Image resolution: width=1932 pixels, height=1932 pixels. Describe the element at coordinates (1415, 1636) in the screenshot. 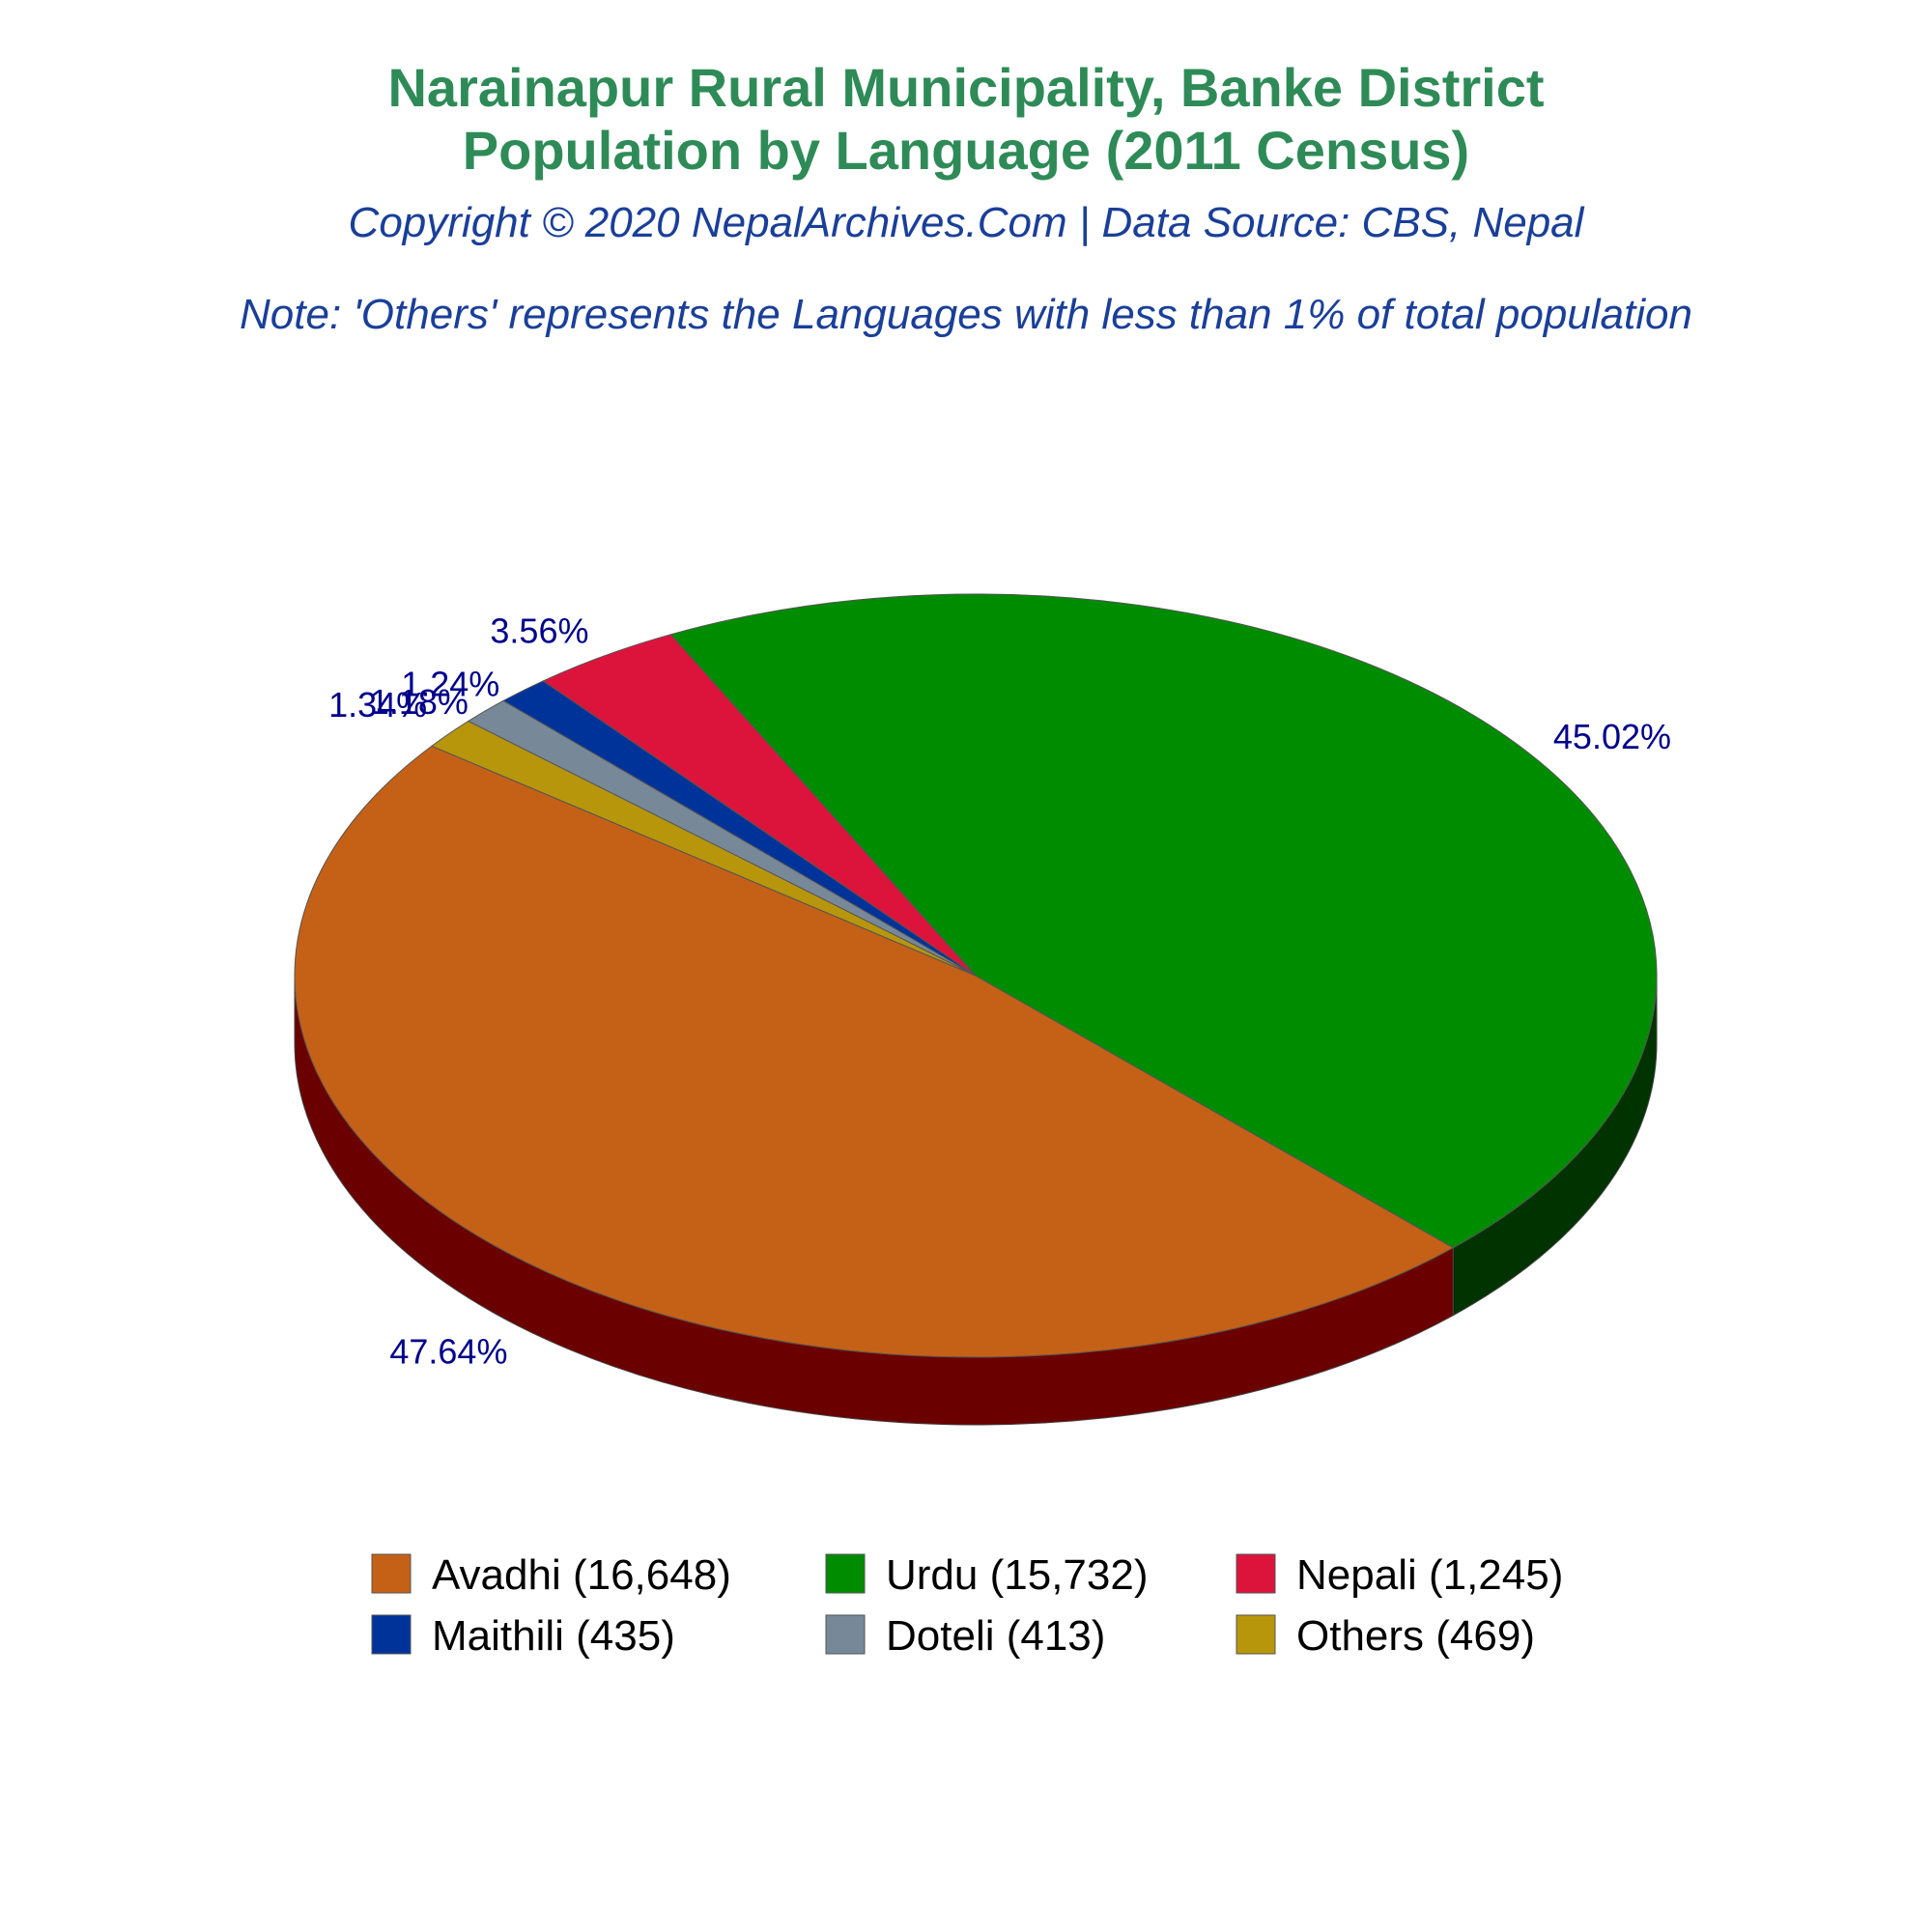

I see `legend-label-others: Others (469)` at that location.